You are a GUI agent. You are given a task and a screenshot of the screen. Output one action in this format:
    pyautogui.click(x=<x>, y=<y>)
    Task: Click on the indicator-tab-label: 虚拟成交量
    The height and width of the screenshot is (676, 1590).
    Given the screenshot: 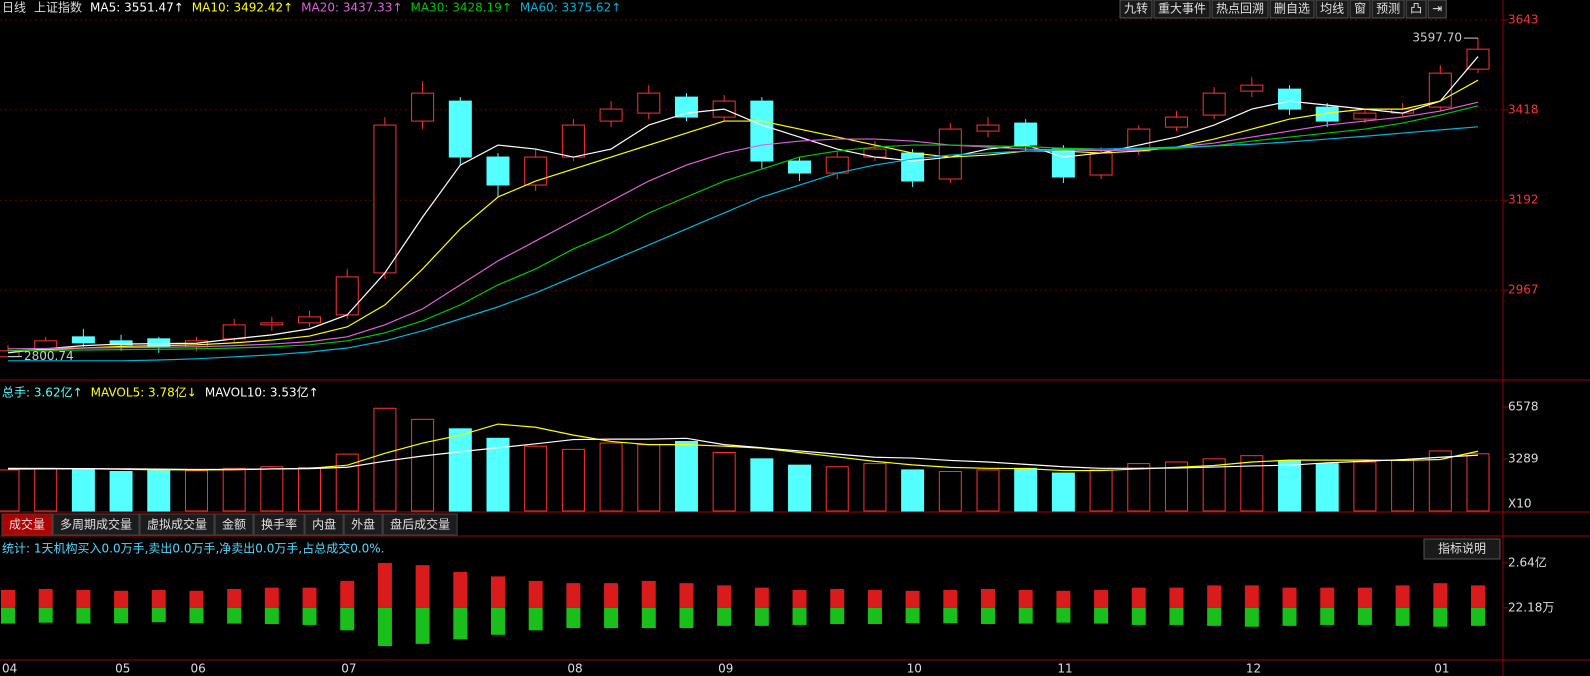 What is the action you would take?
    pyautogui.click(x=177, y=524)
    